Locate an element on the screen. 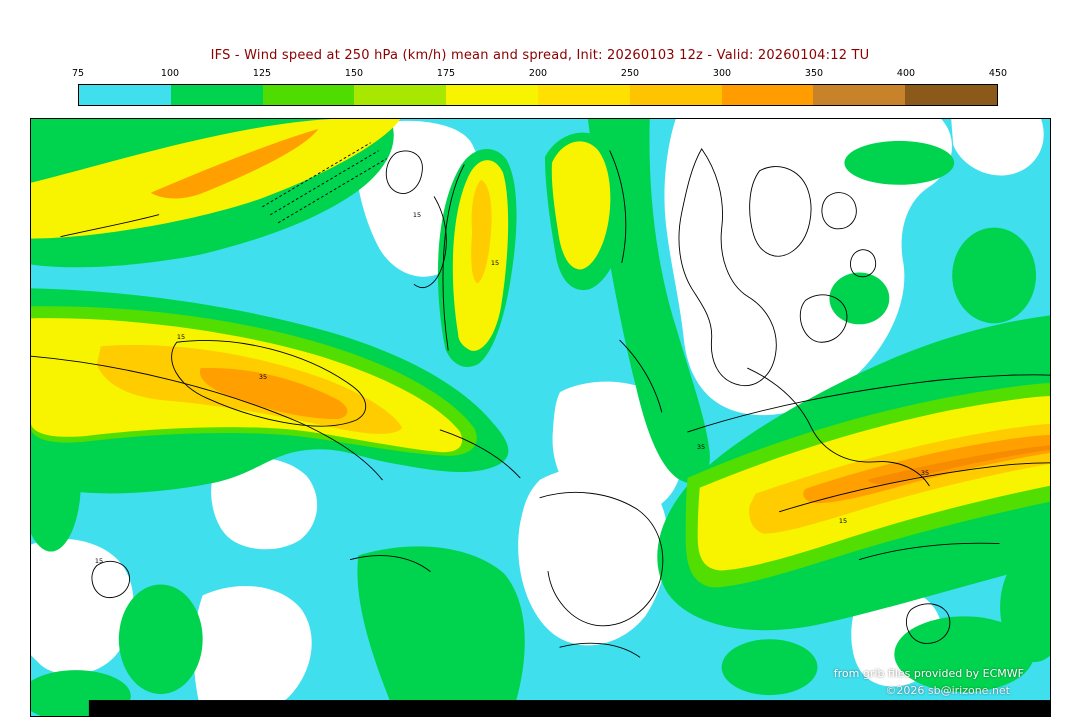  colorbar-tick-label: 200 is located at coordinates (538, 73).